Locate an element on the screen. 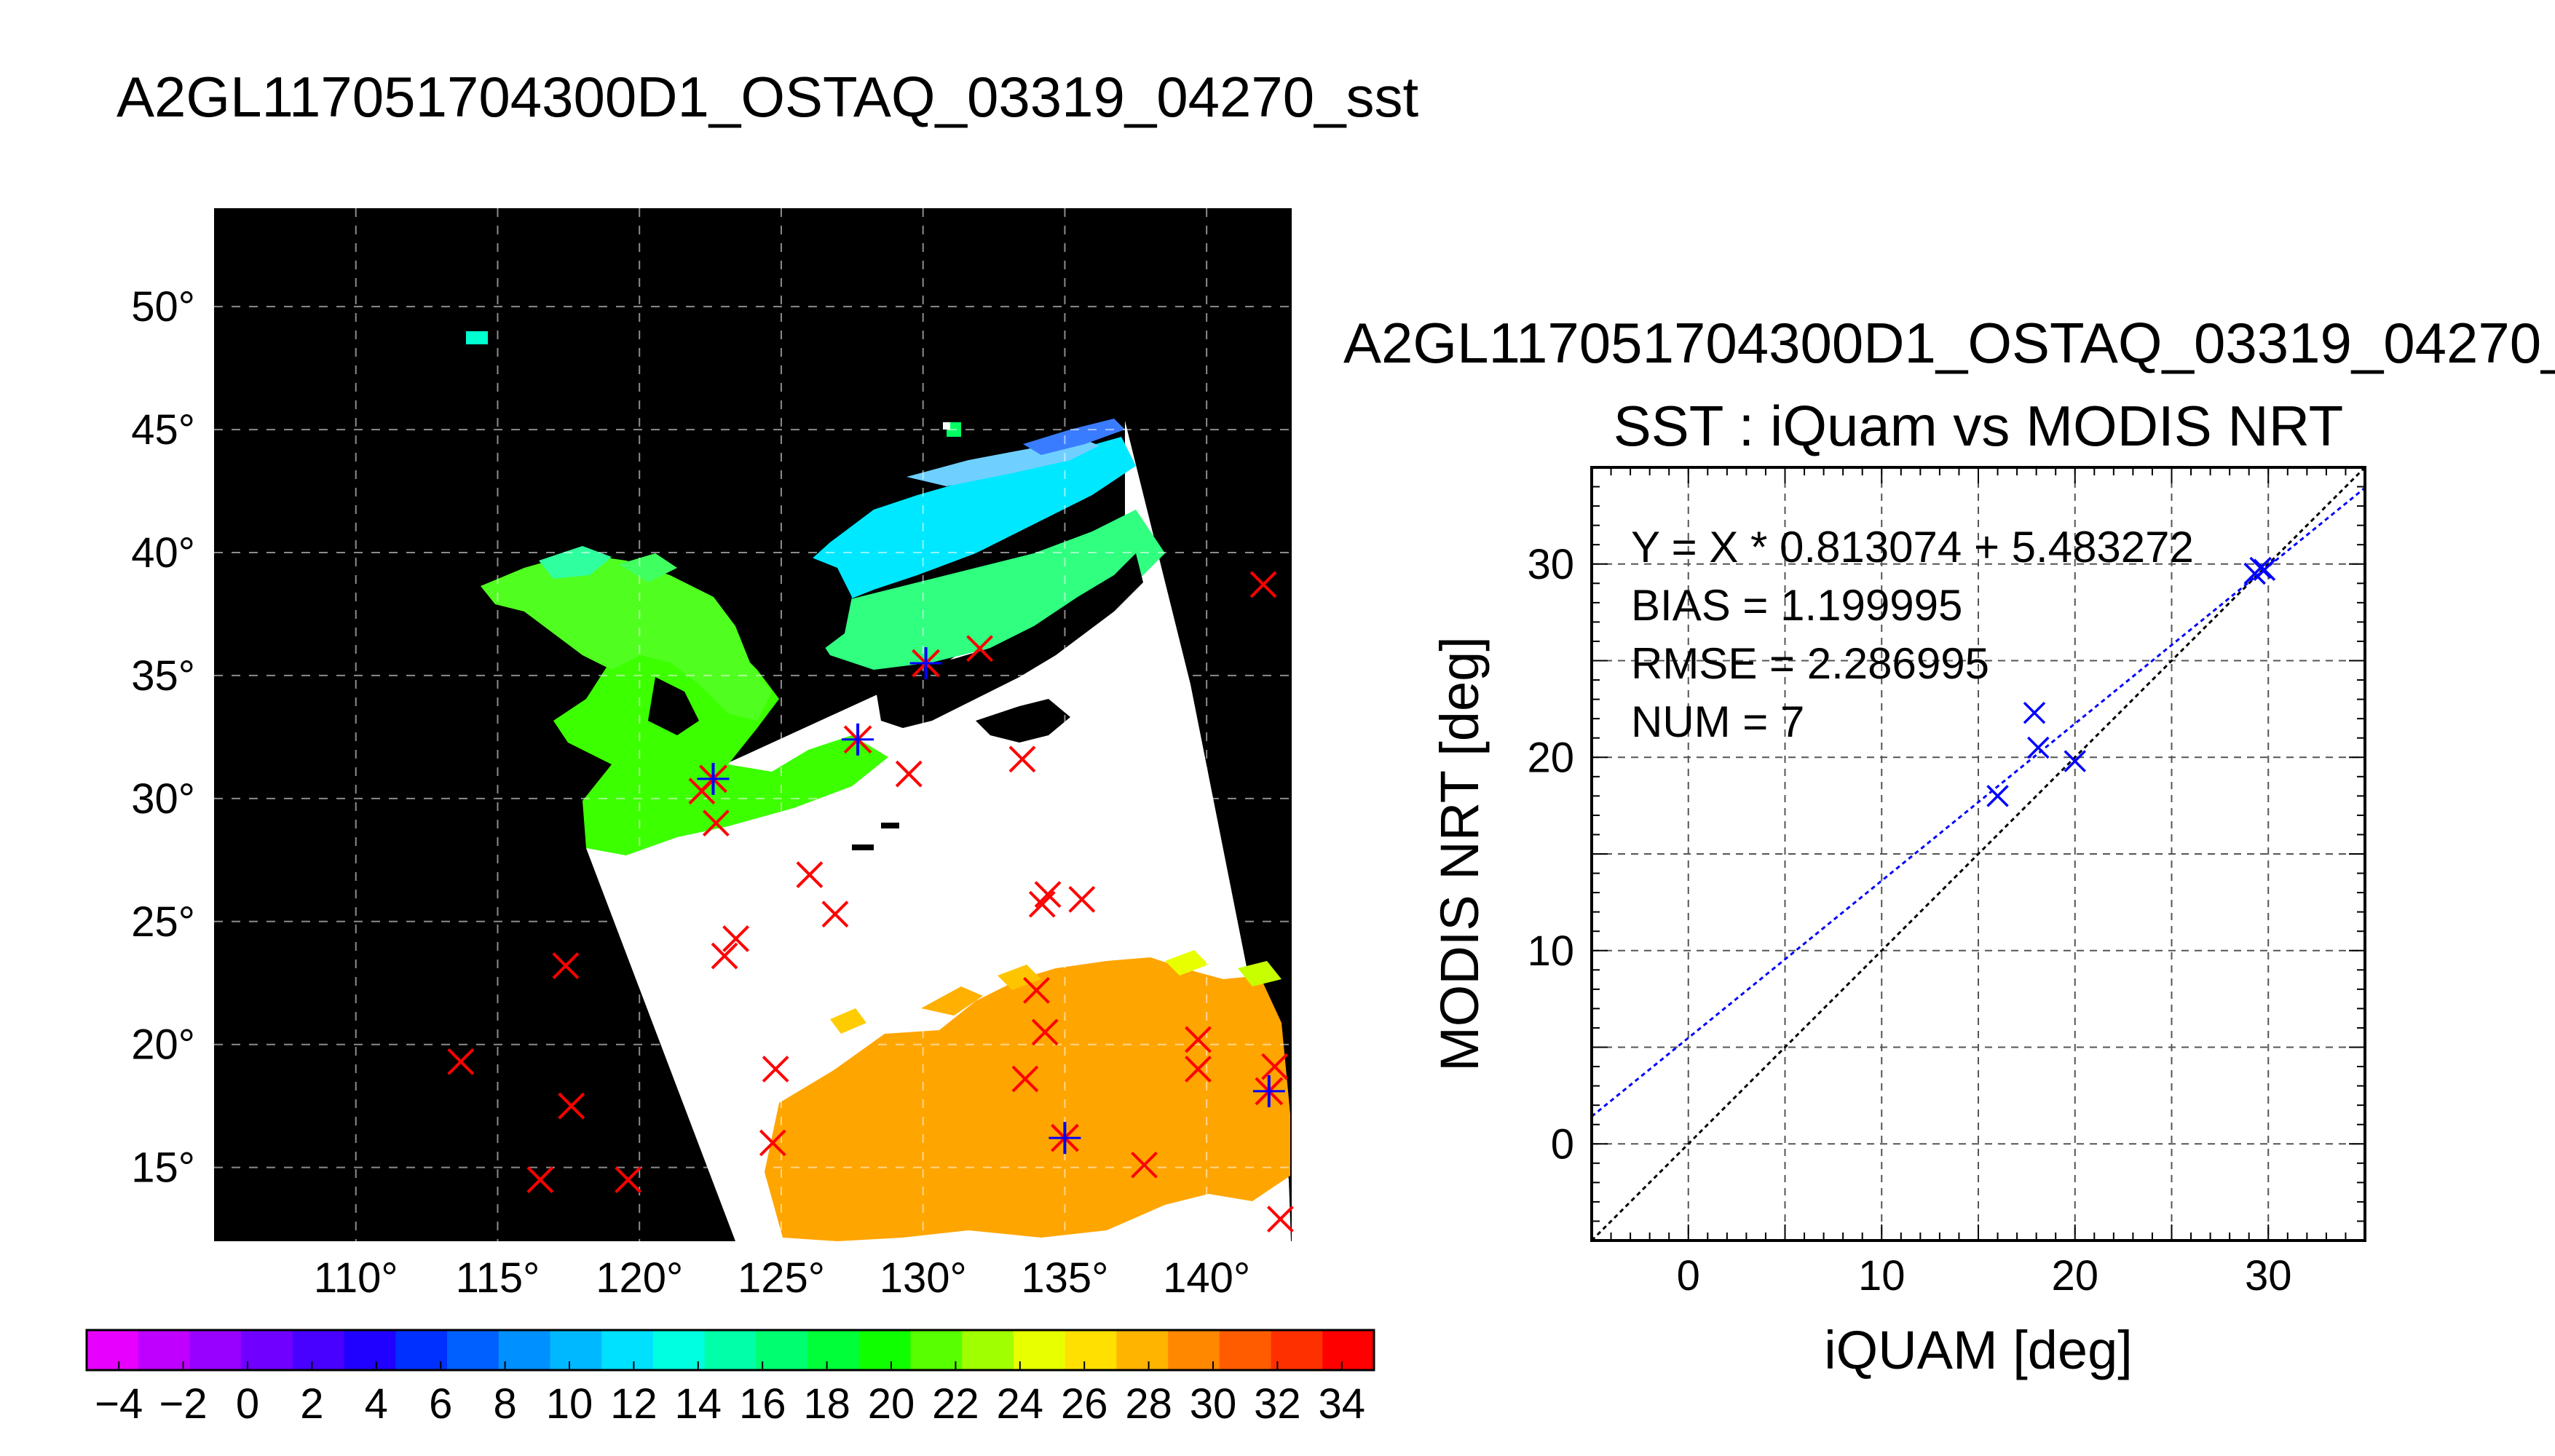 The height and width of the screenshot is (1456, 2555). map-x-tick-label: 115° is located at coordinates (498, 1278).